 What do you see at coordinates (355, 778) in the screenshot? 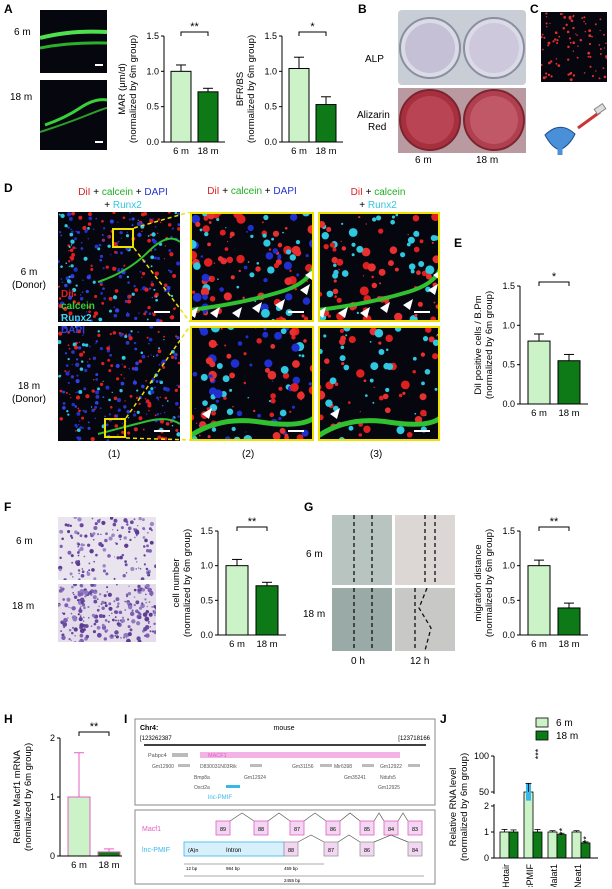
I see `gene-label: Gm35241` at bounding box center [355, 778].